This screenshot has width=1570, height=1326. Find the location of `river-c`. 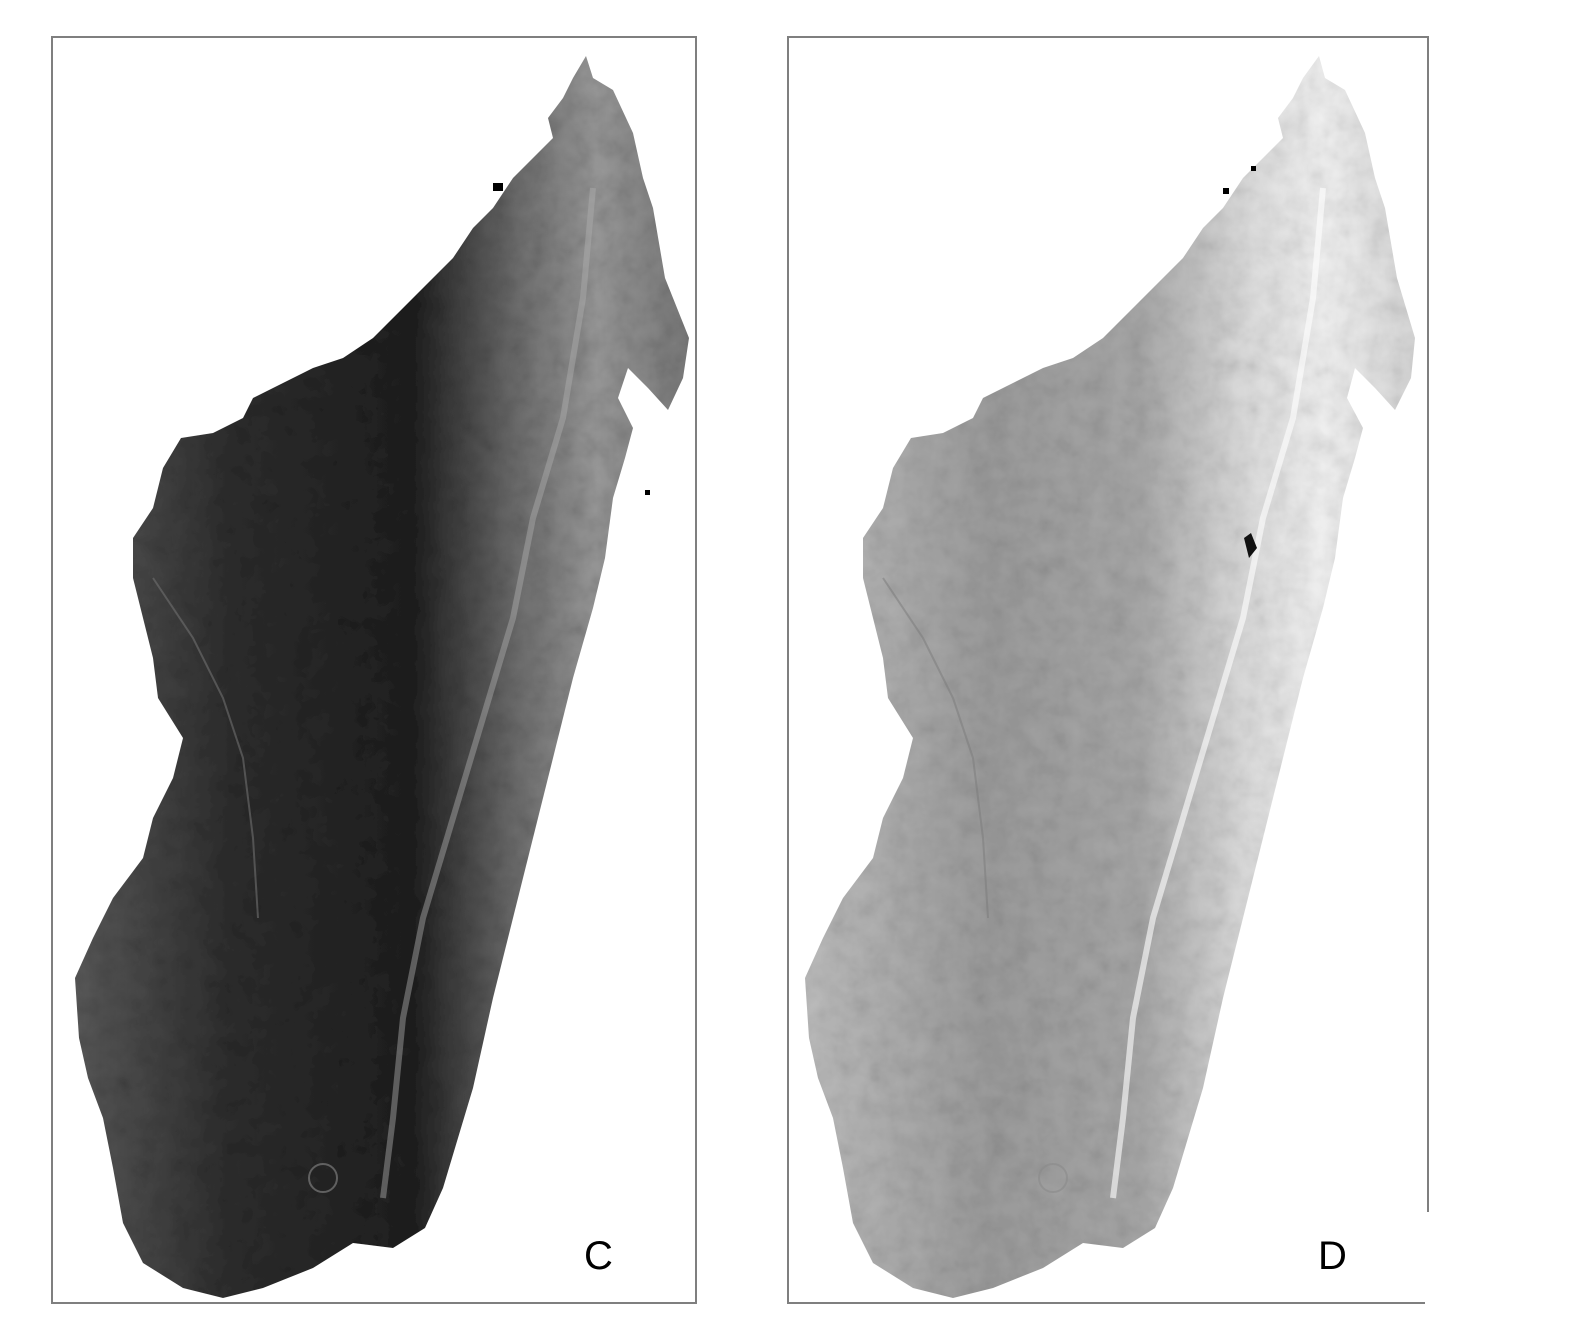

river-c is located at coordinates (205, 748).